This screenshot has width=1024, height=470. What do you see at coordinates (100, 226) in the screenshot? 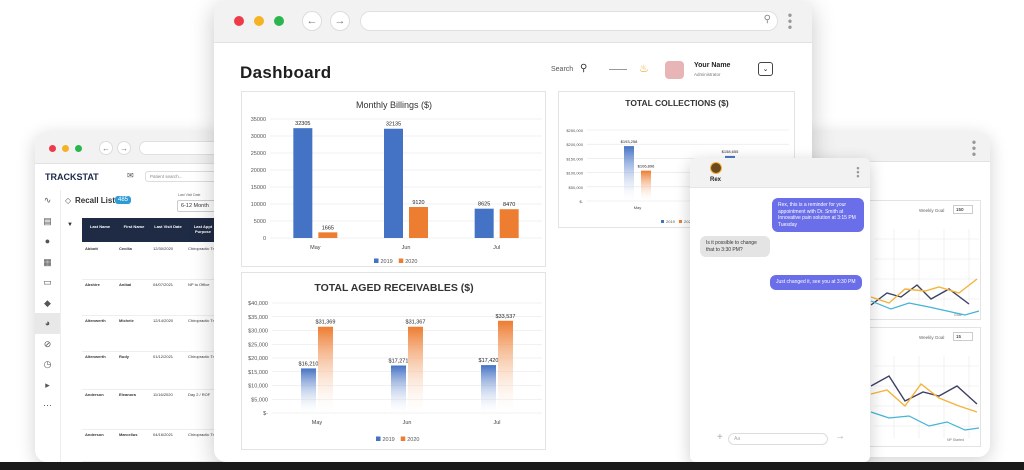
I see `column-header: Last Name` at bounding box center [100, 226].